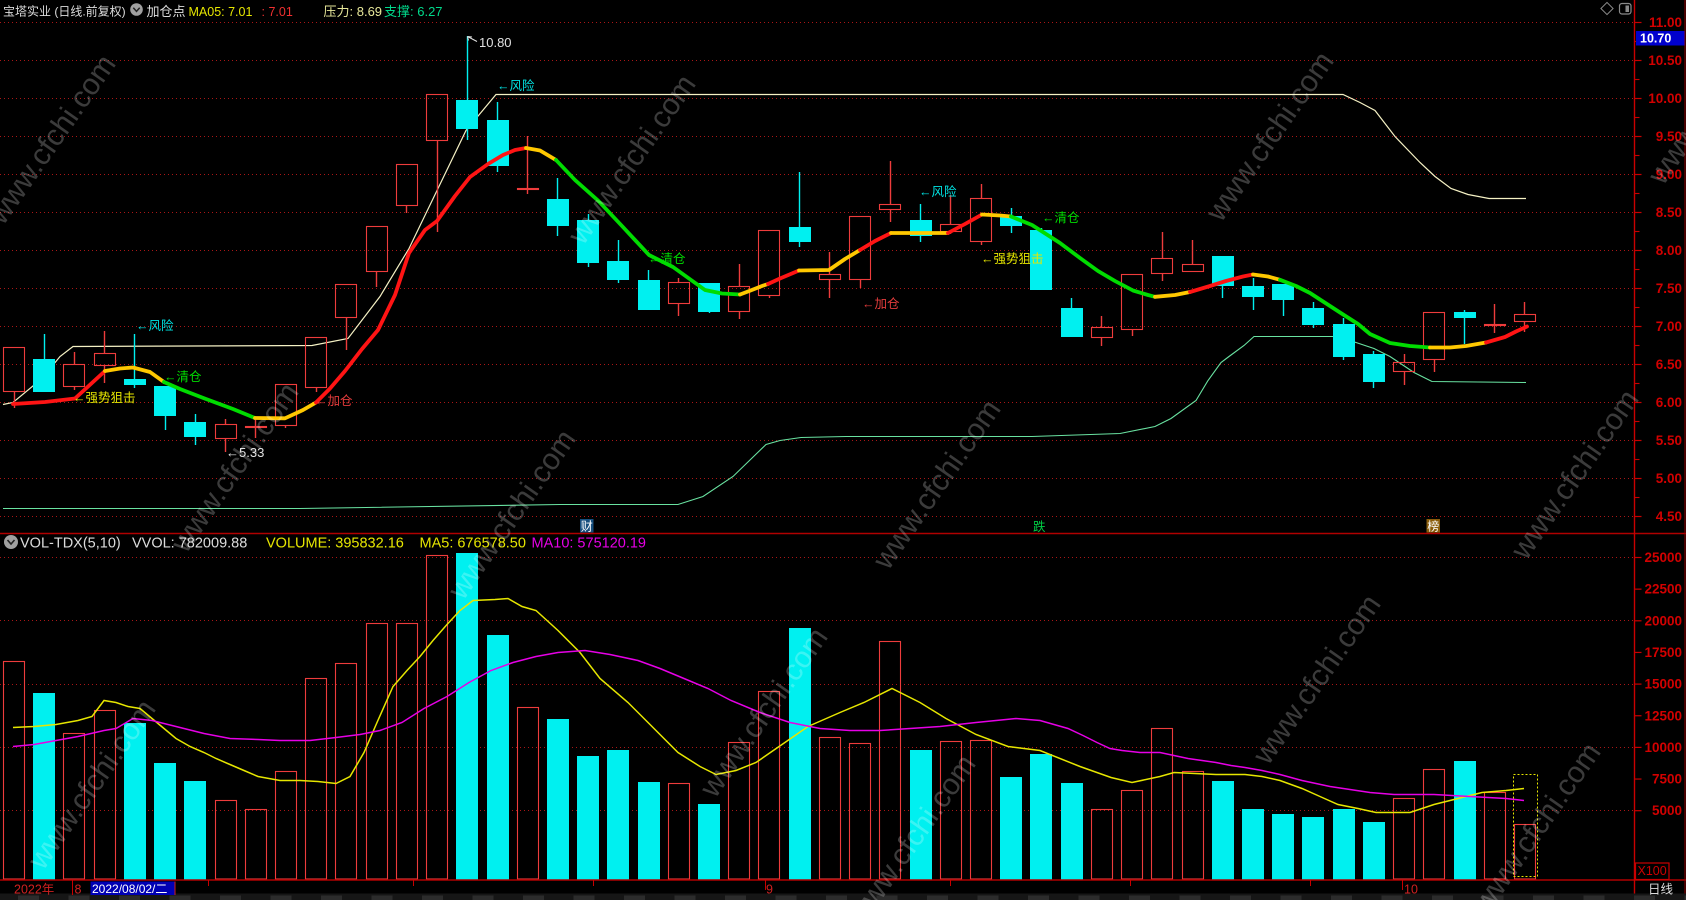 The image size is (1686, 900). I want to click on svg-text: 7500, so click(1667, 779).